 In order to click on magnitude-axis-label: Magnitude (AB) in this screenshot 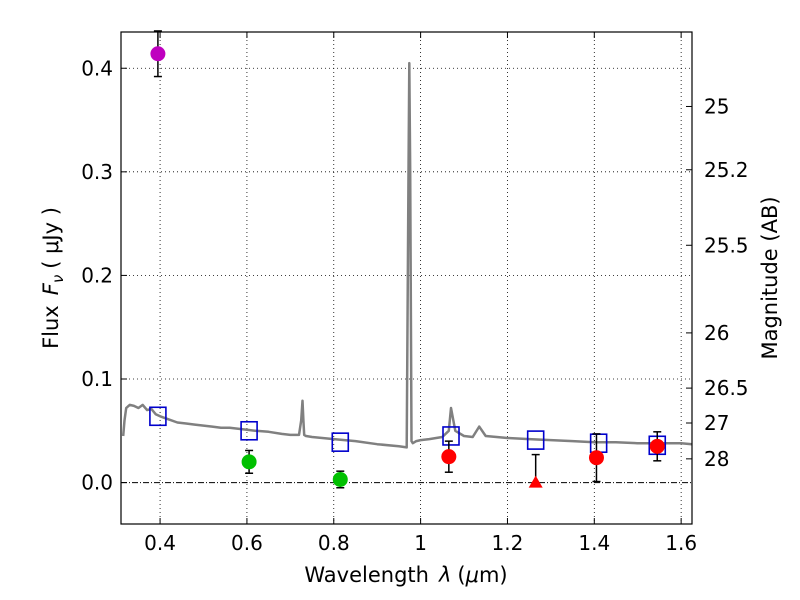, I will do `click(770, 277)`.